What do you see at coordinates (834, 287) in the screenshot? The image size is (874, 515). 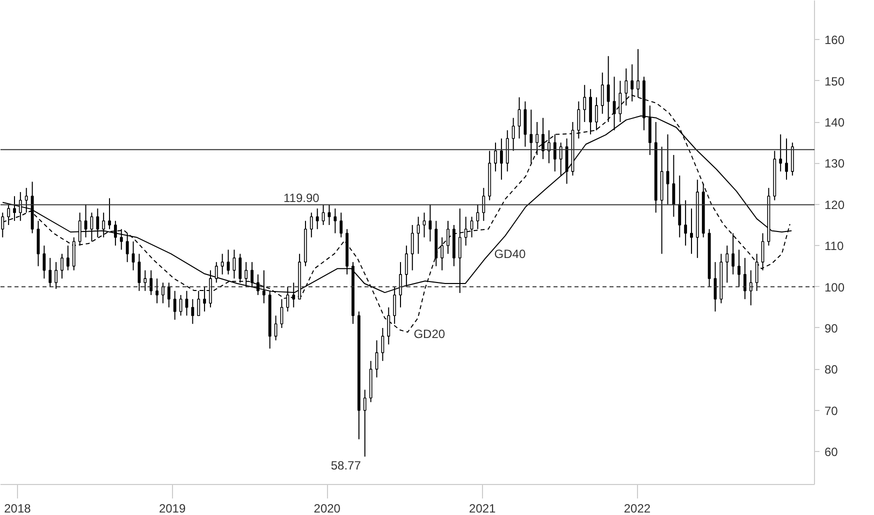 I see `y-tick-label: 100` at bounding box center [834, 287].